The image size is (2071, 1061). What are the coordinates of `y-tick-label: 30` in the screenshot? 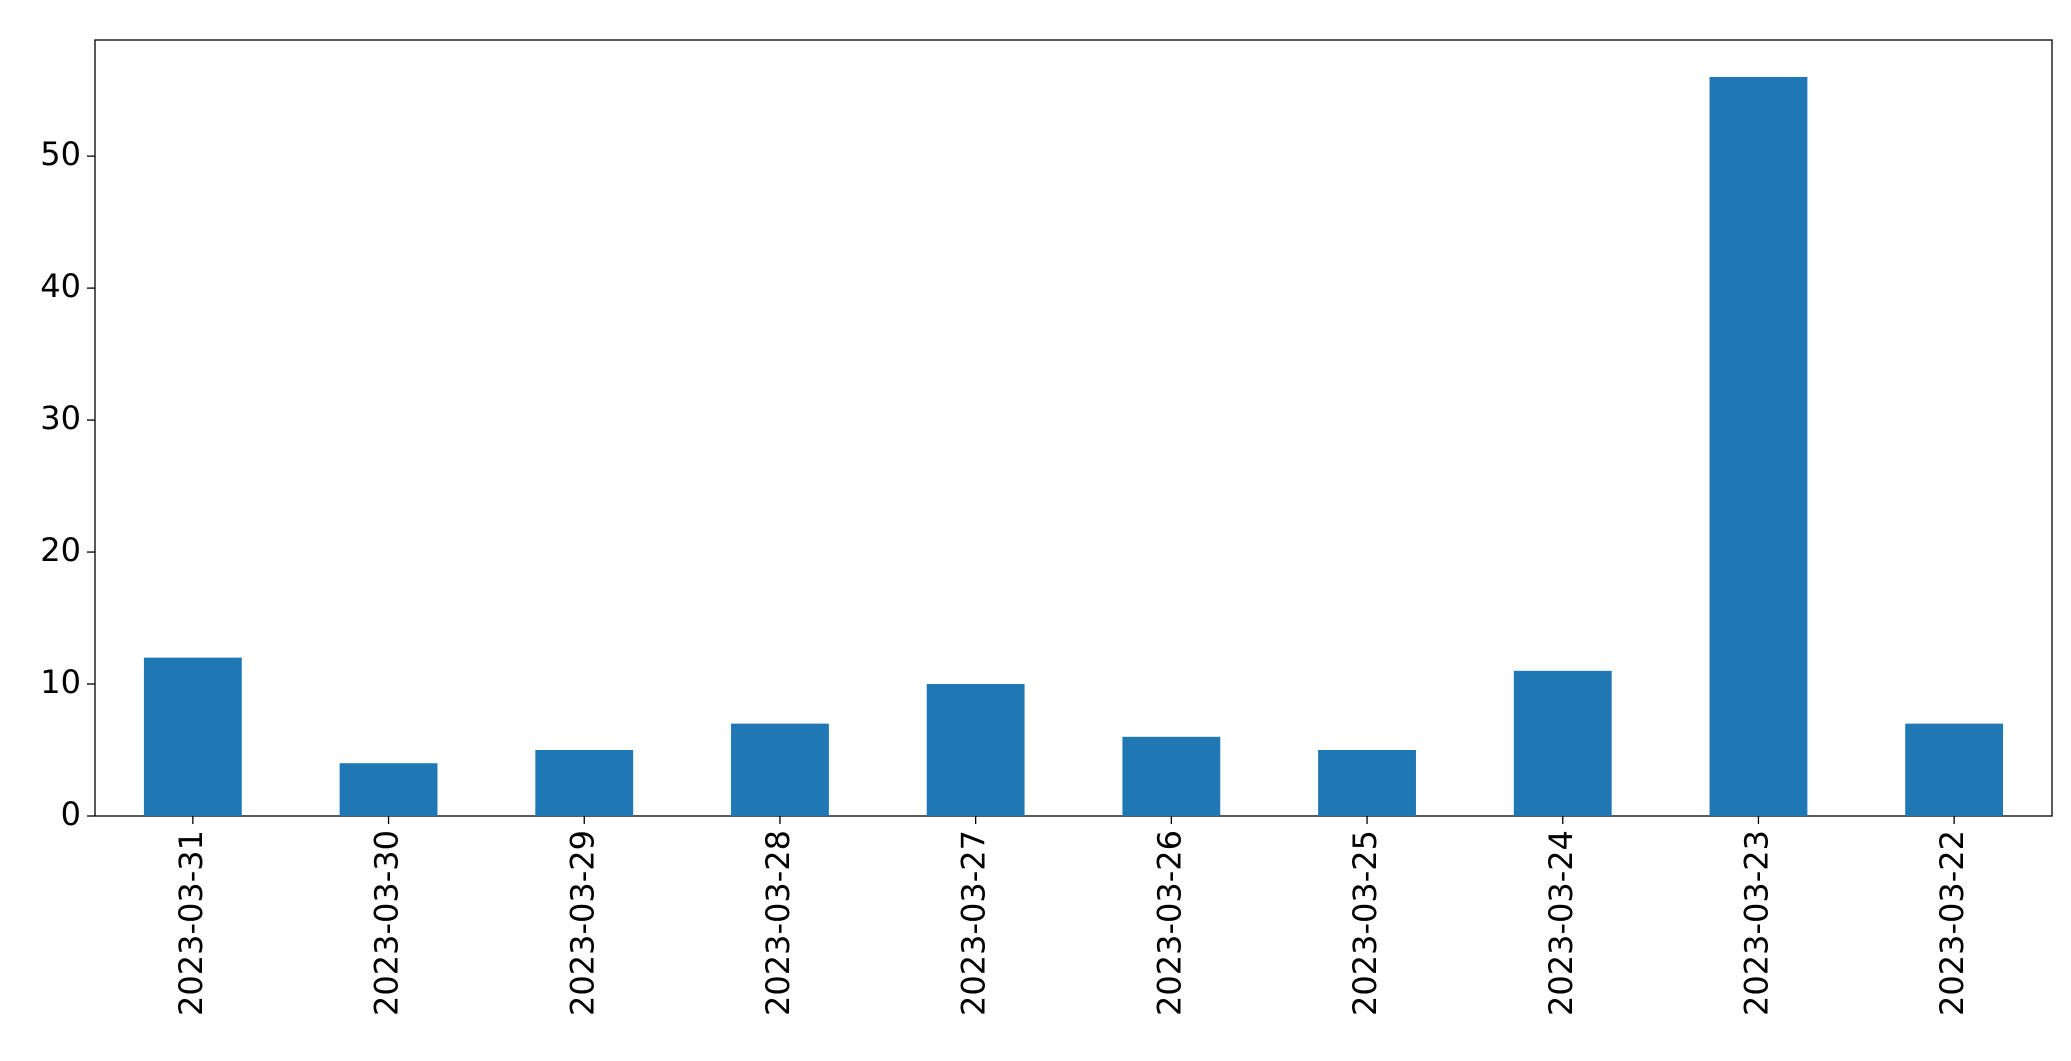 It's located at (60, 418).